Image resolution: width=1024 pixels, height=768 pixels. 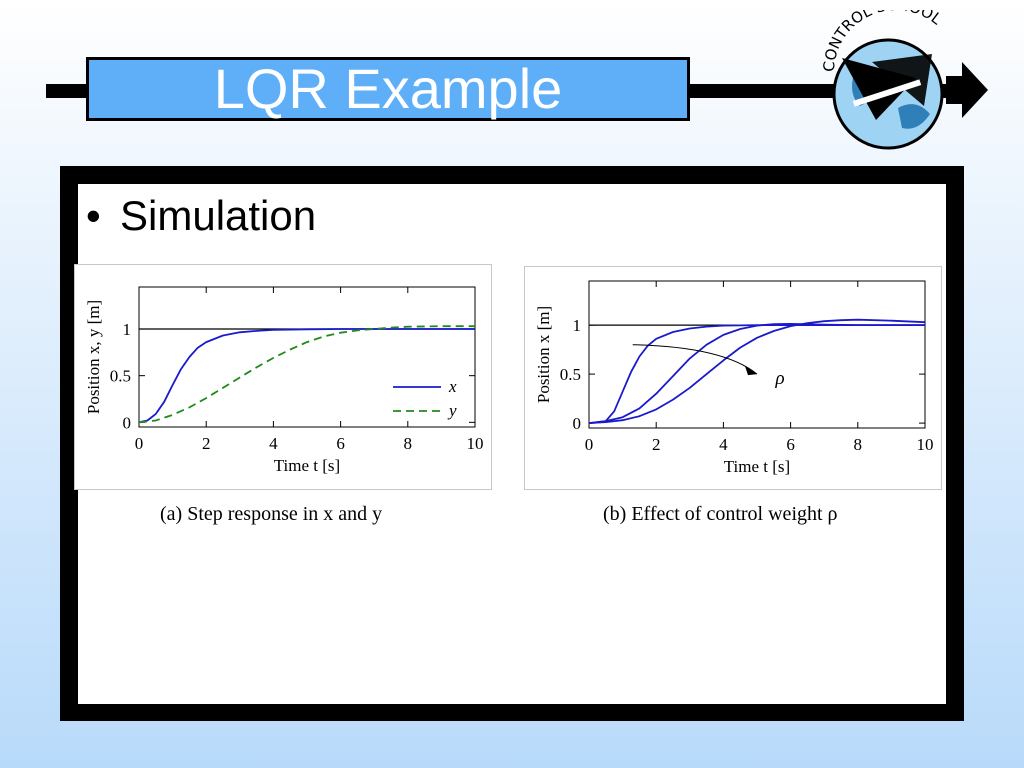 What do you see at coordinates (543, 354) in the screenshot?
I see `y-axis-label: Position x [m]` at bounding box center [543, 354].